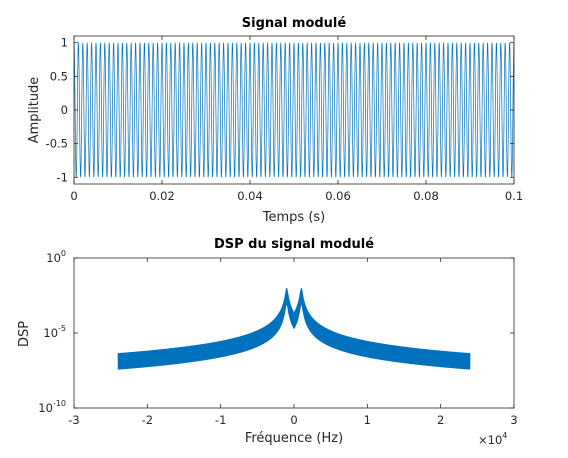 The width and height of the screenshot is (568, 458). I want to click on dsp-title: DSP du signal modulé, so click(294, 244).